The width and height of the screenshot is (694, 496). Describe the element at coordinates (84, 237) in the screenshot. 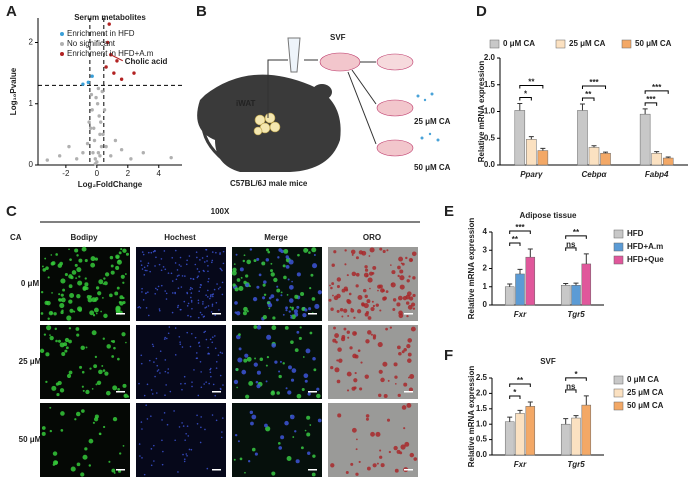

I see `column-label: Bodipy` at that location.